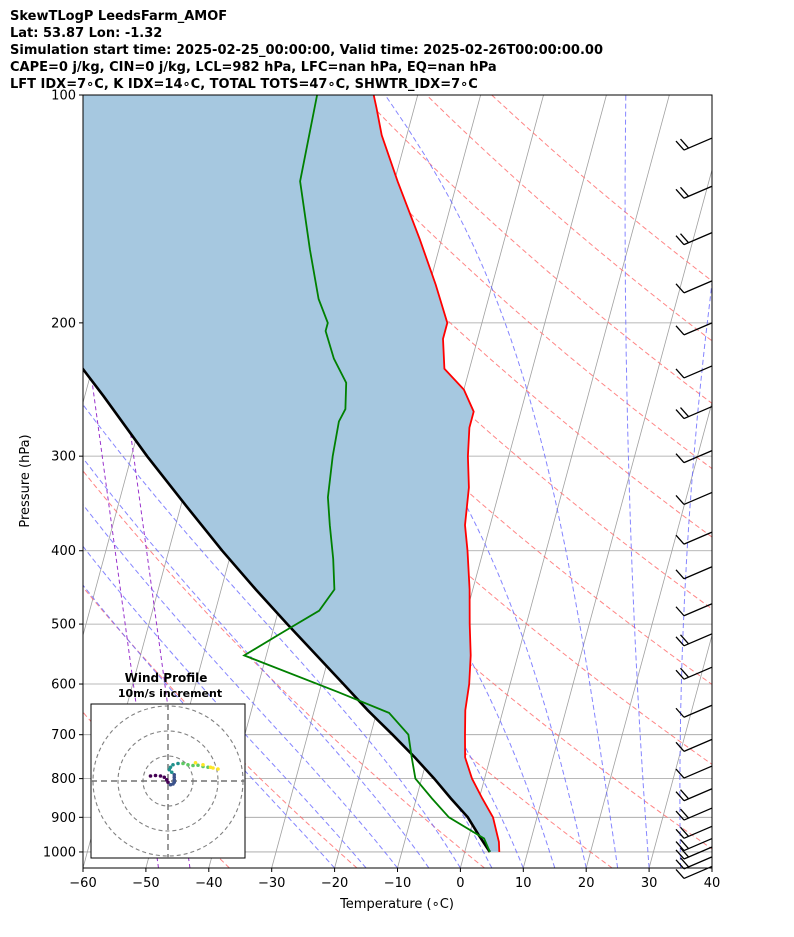 The width and height of the screenshot is (794, 937). What do you see at coordinates (712, 883) in the screenshot?
I see `x-tick-label: 40` at bounding box center [712, 883].